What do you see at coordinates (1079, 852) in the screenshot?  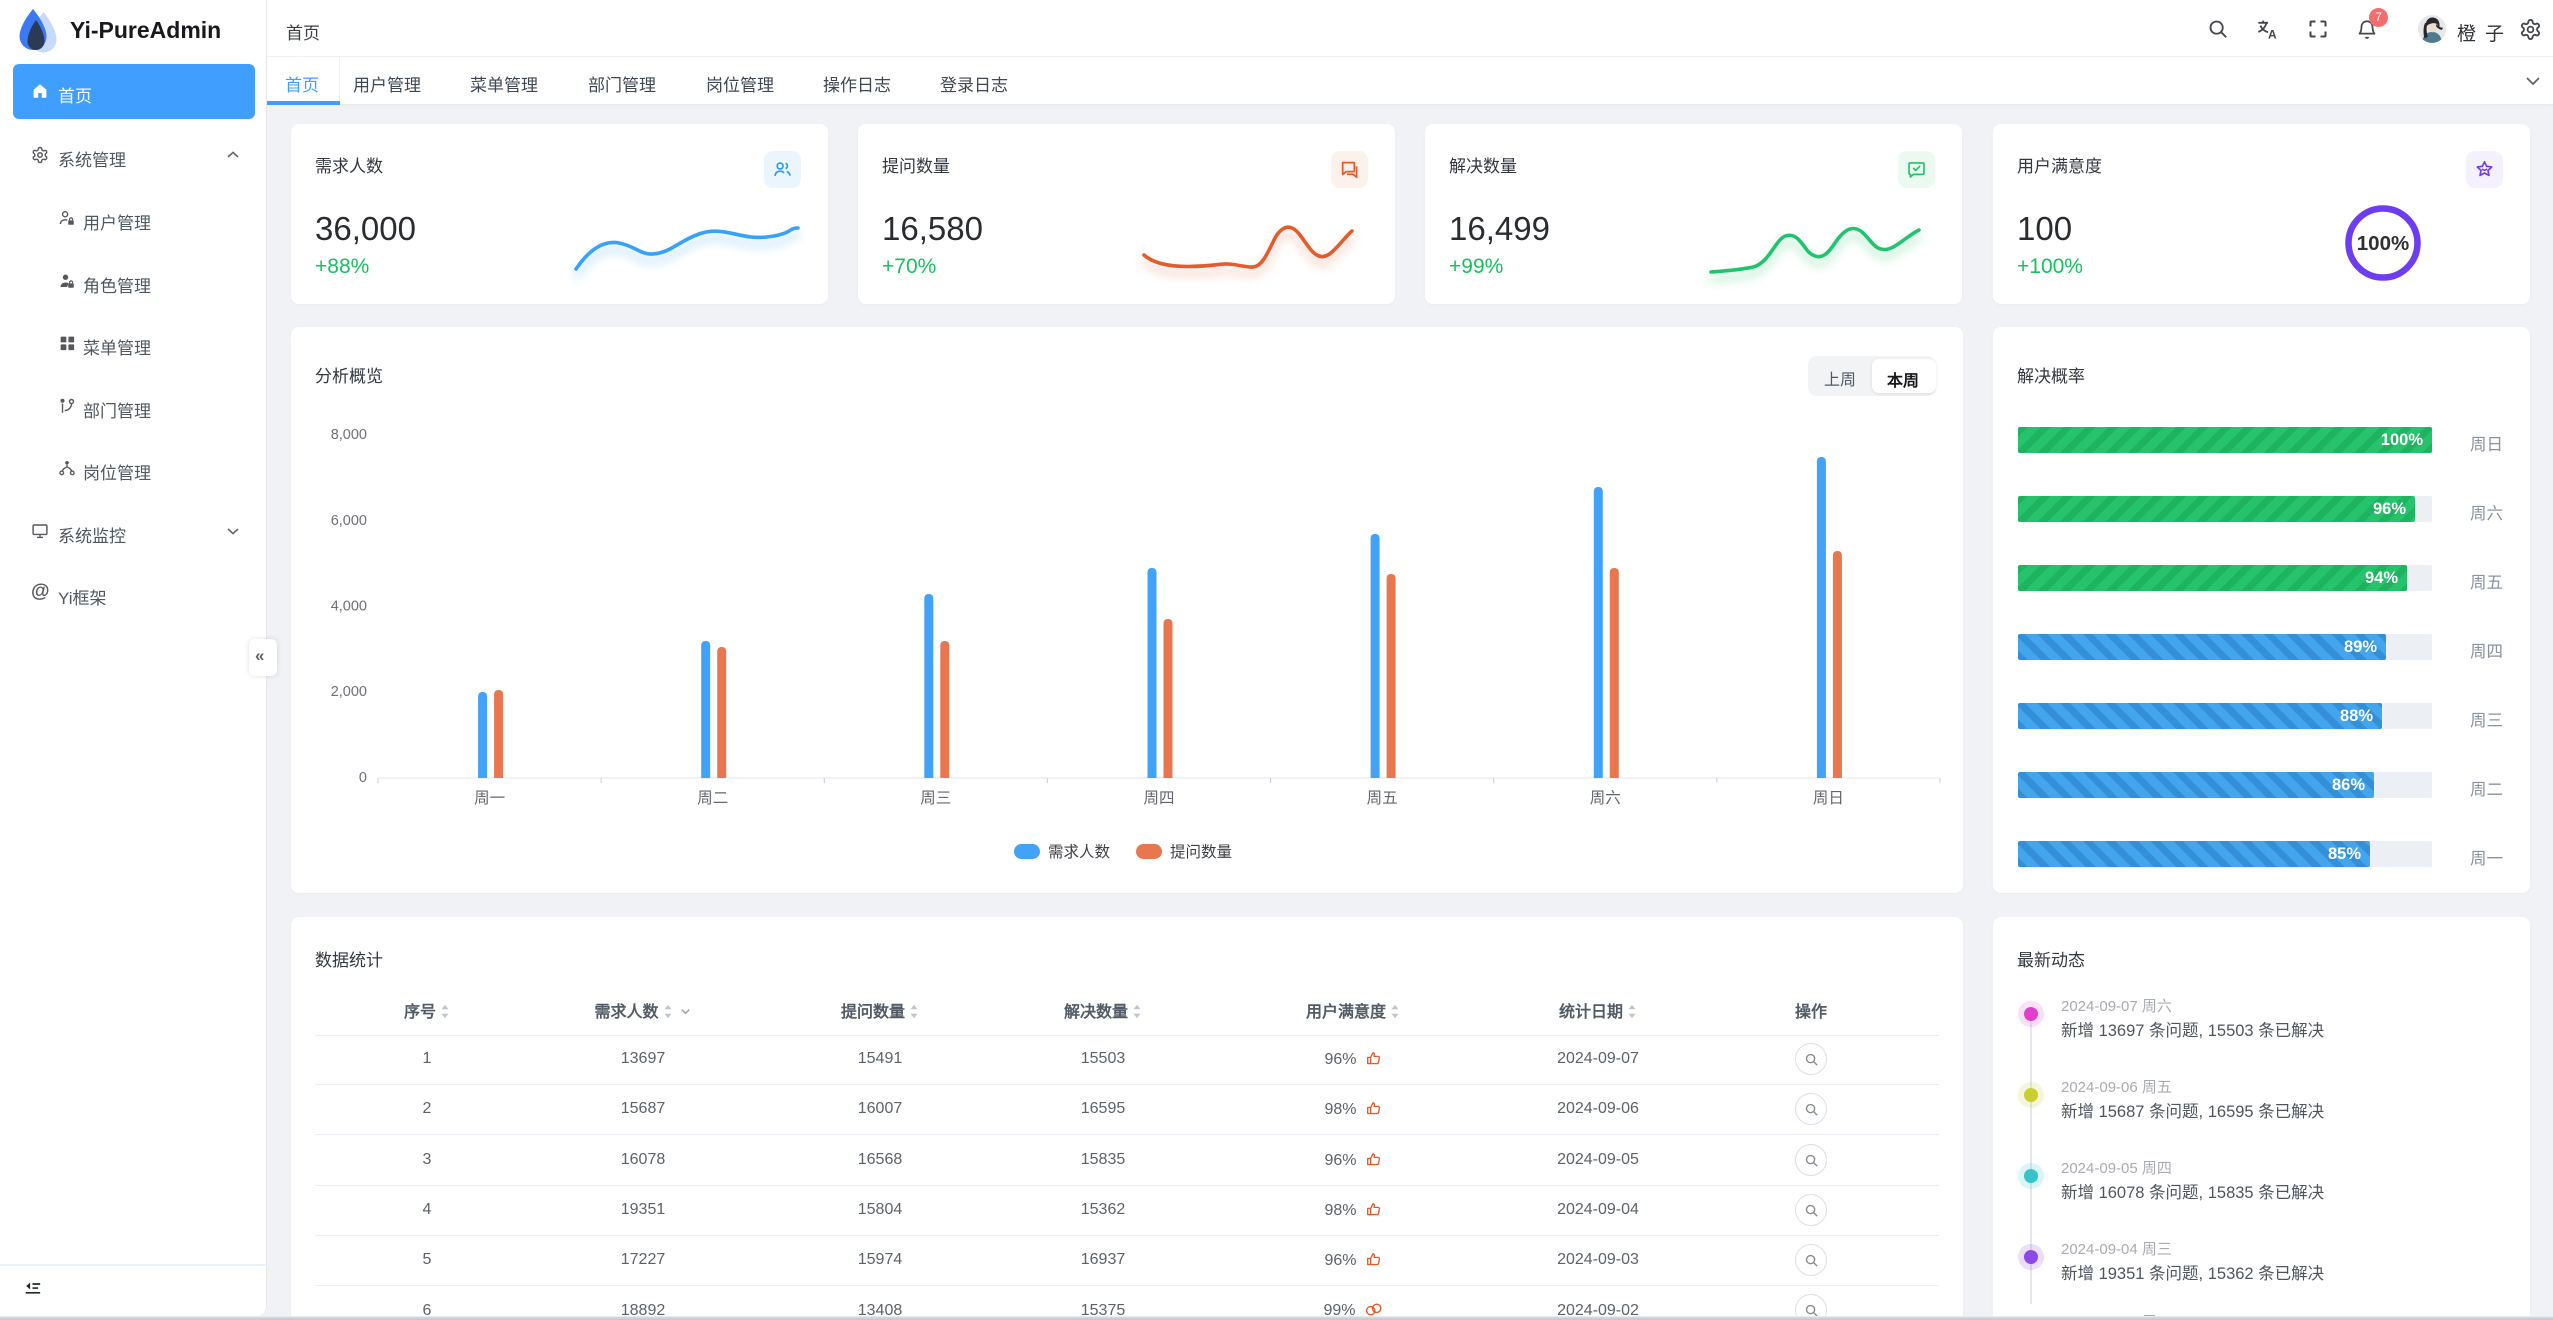 I see `svg-text: 需求人数` at bounding box center [1079, 852].